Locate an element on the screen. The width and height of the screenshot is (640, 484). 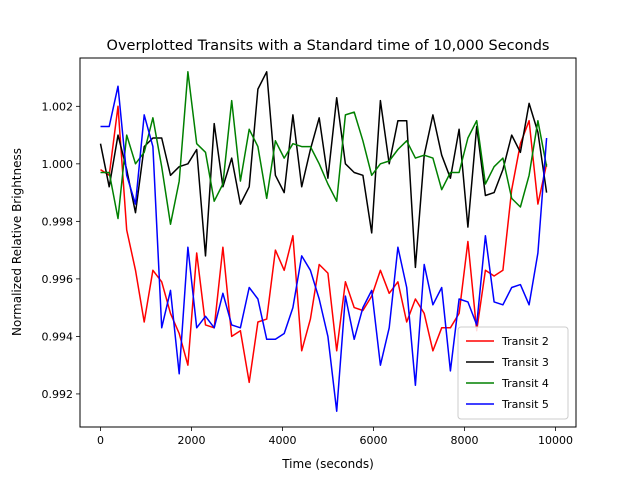
legend: Transit 2 Transit 3 Transit 4 Transit 5 is located at coordinates (513, 373).